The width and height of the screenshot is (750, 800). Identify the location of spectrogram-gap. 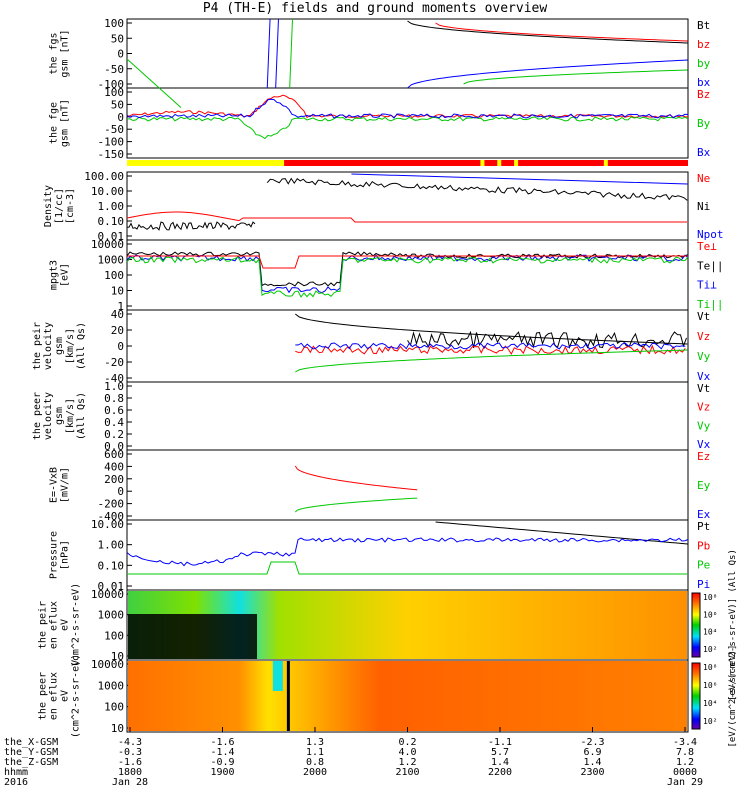
(277, 676).